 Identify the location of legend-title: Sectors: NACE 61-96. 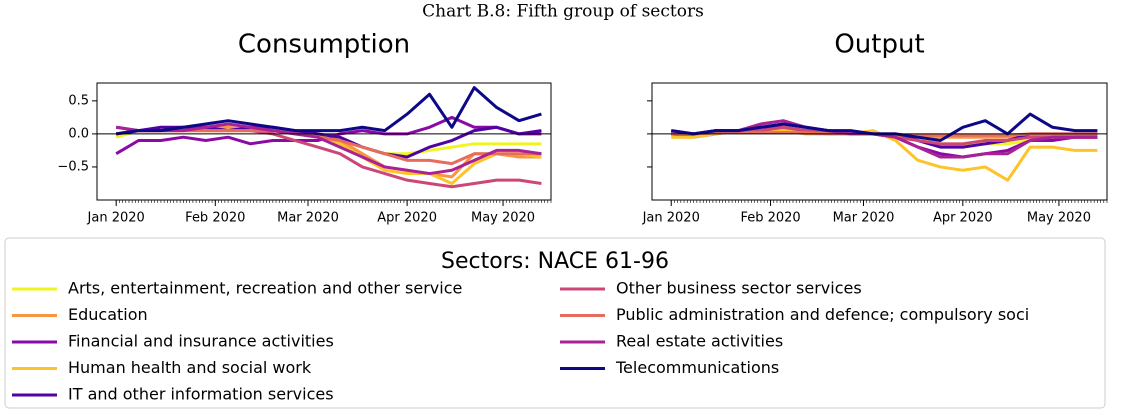
(555, 261).